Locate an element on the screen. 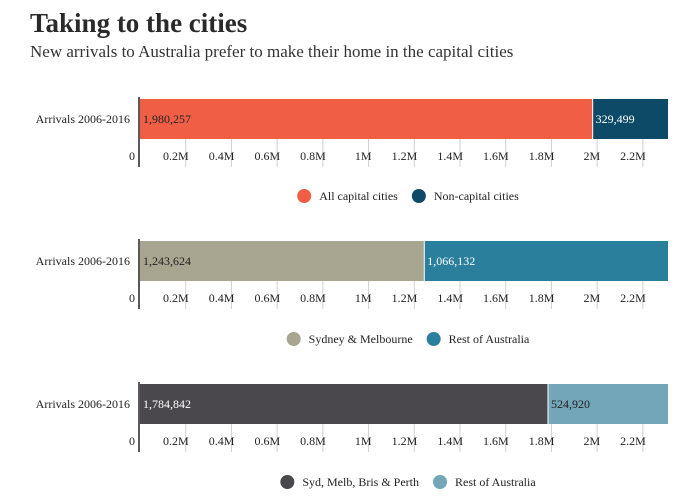 The width and height of the screenshot is (692, 504). chart-title: Taking to the cities is located at coordinates (139, 23).